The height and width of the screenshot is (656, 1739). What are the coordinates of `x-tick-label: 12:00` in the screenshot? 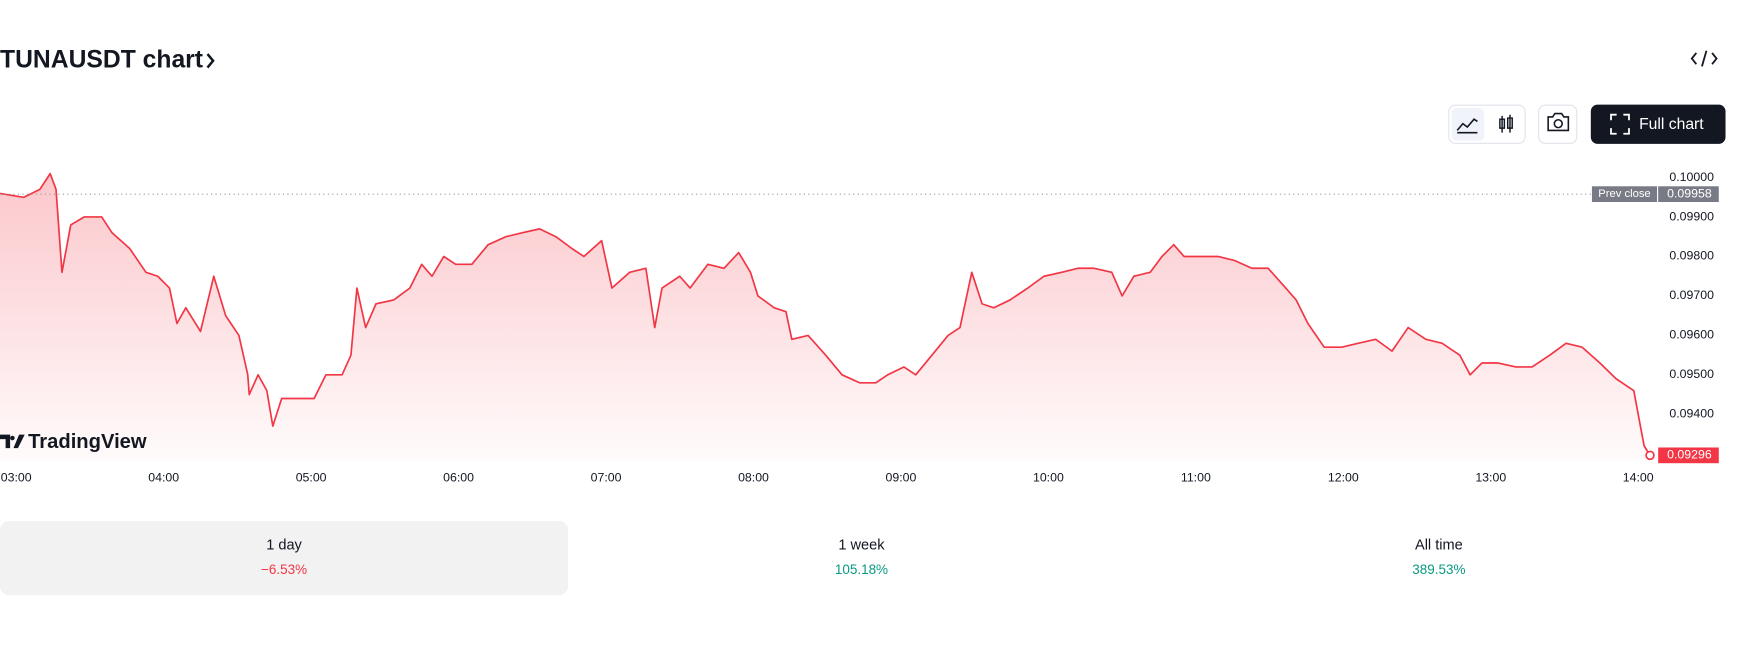 It's located at (1343, 478).